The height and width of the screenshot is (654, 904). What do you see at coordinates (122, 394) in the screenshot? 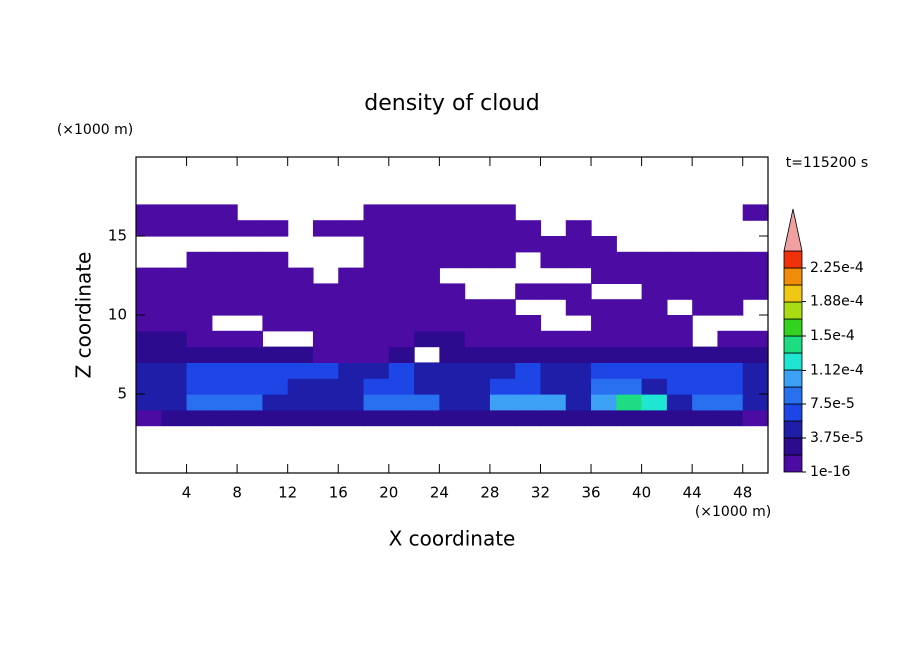
I see `y-tick-label: 5` at bounding box center [122, 394].